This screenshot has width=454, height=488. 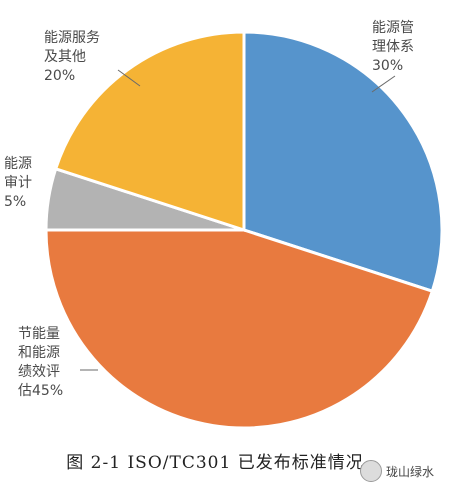 I want to click on slice-label-0: 能源管理体系 30%, so click(x=393, y=47).